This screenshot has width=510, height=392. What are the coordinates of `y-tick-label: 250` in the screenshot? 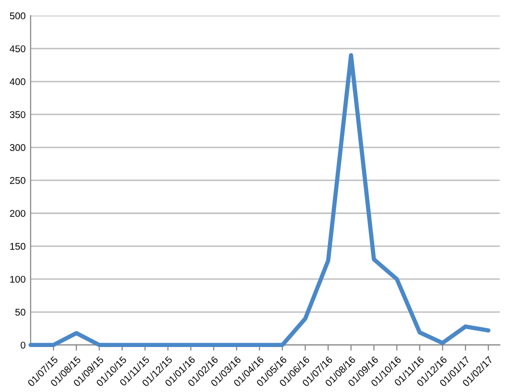 It's located at (18, 180).